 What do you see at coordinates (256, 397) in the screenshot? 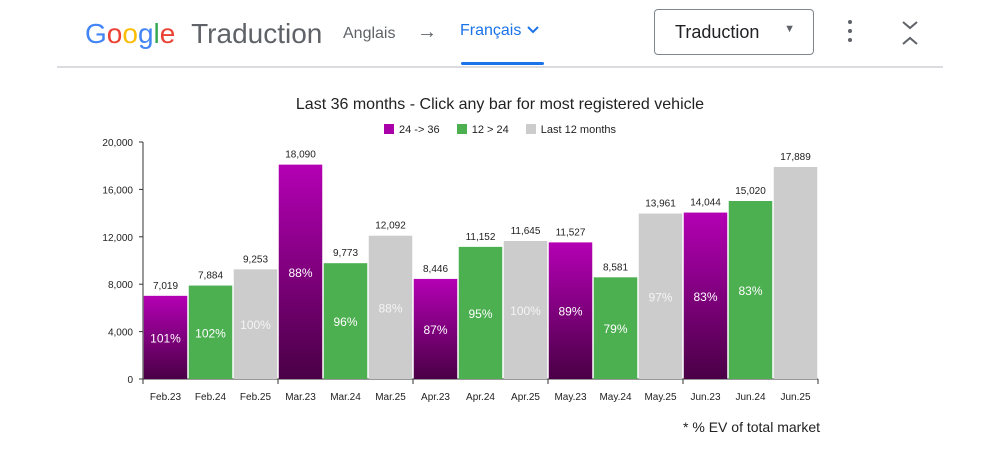
I see `x-tick-label: Feb.25` at bounding box center [256, 397].